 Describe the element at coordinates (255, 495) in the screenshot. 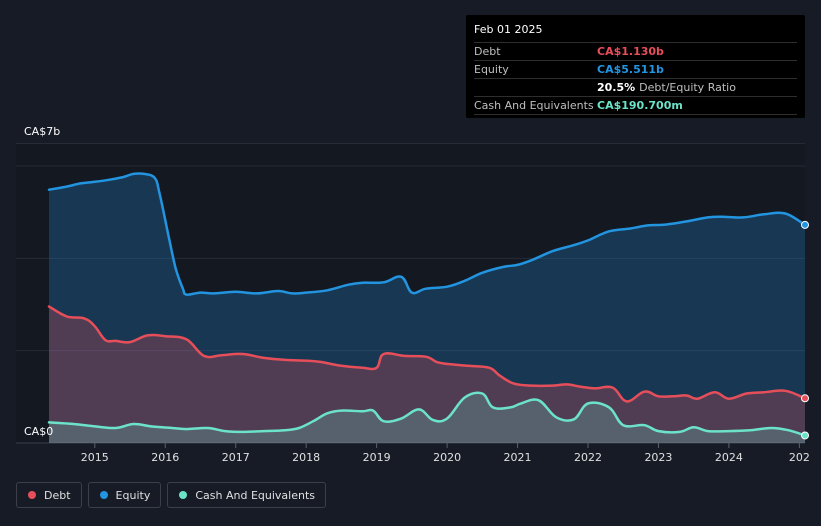

I see `legend-label-cash: Cash And Equivalents` at that location.